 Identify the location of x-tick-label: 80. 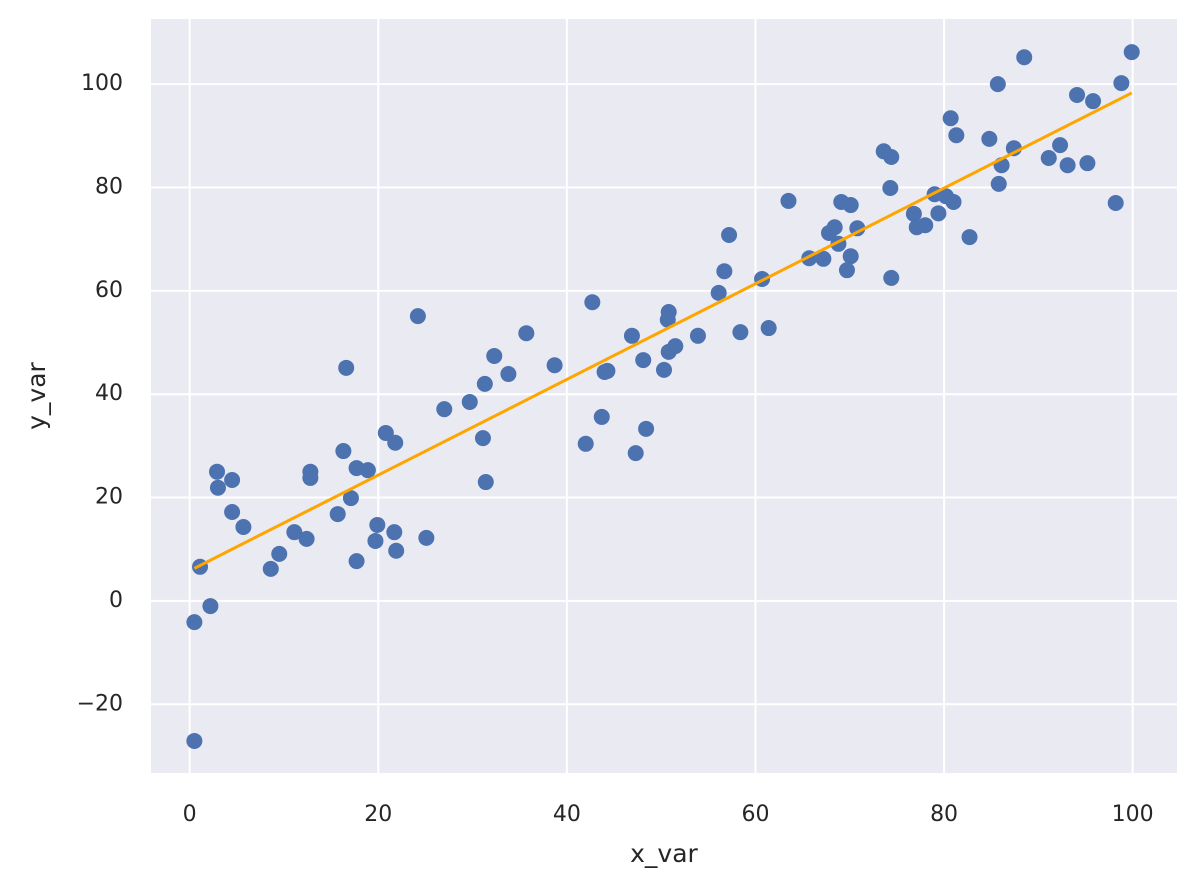
(944, 814).